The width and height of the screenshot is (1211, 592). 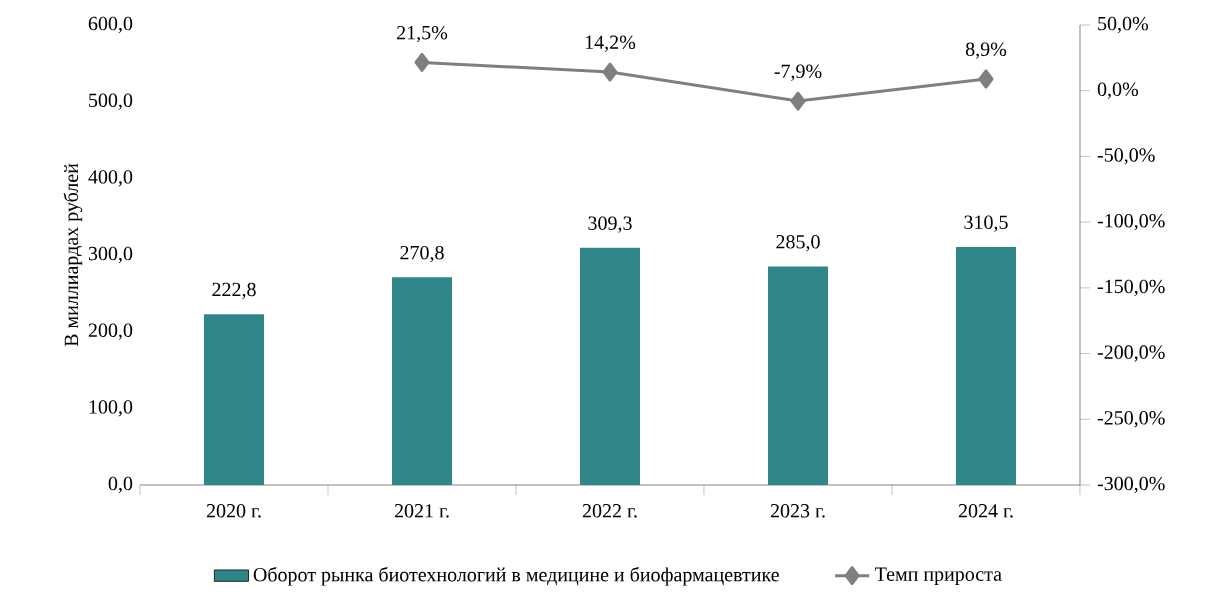 I want to click on legend-label: Темп прироста, so click(x=938, y=576).